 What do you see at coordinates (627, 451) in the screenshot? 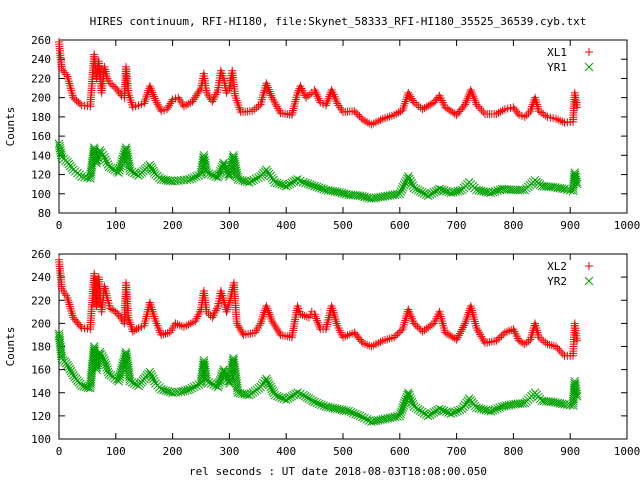
I see `x-tick-label: 1000` at bounding box center [627, 451].